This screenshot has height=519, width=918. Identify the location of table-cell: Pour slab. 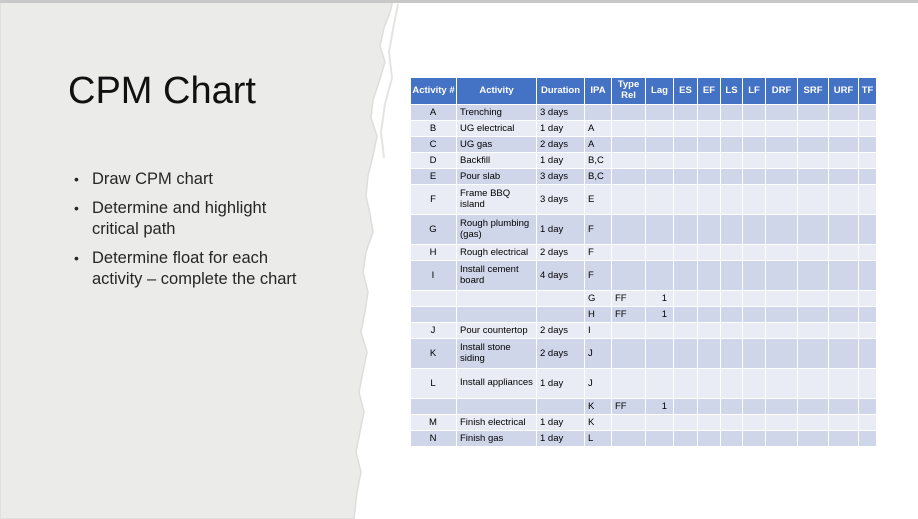
(496, 176).